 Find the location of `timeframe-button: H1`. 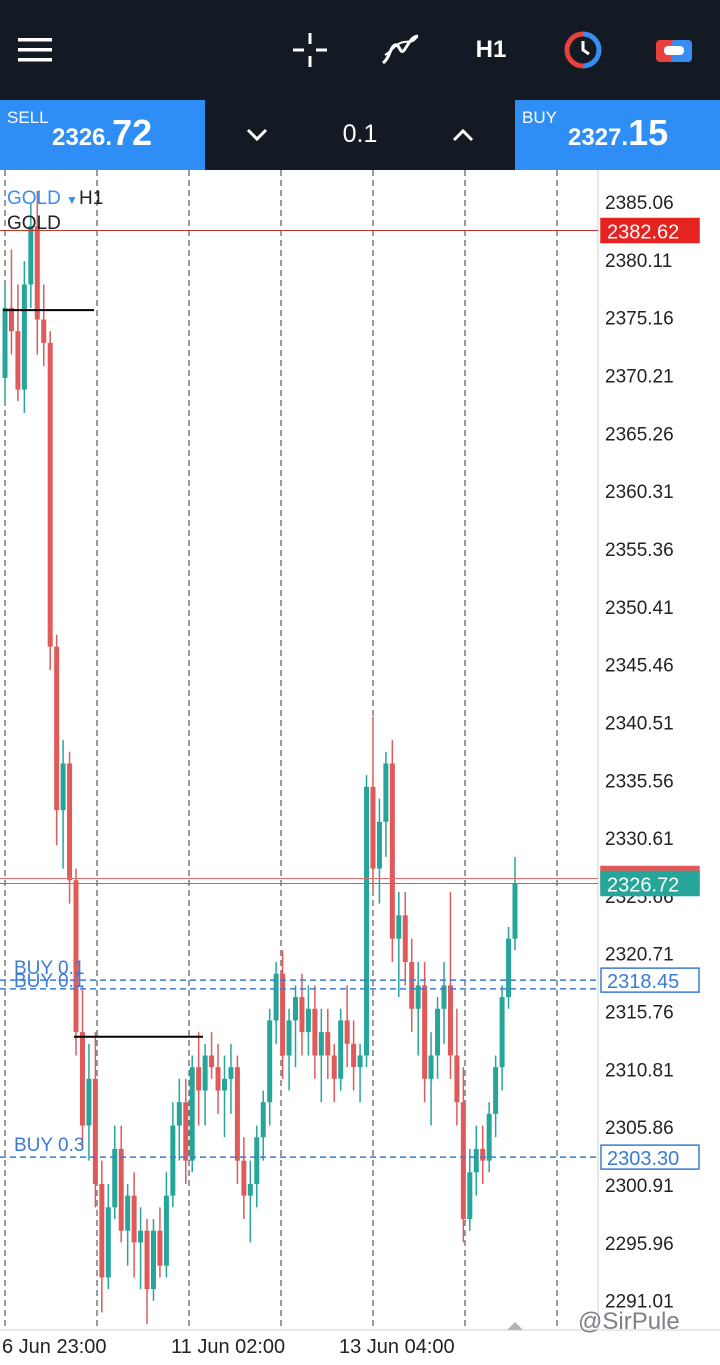

timeframe-button: H1 is located at coordinates (491, 49).